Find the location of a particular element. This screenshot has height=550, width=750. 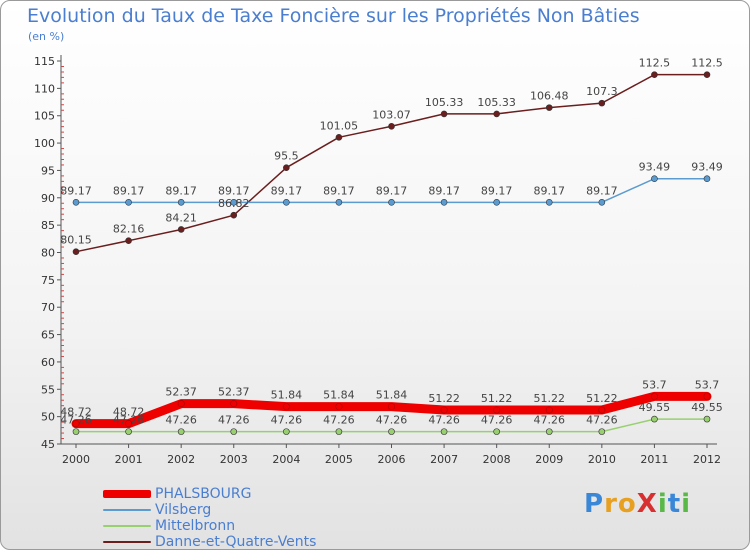

y-tick-label: 70 is located at coordinates (48, 307).